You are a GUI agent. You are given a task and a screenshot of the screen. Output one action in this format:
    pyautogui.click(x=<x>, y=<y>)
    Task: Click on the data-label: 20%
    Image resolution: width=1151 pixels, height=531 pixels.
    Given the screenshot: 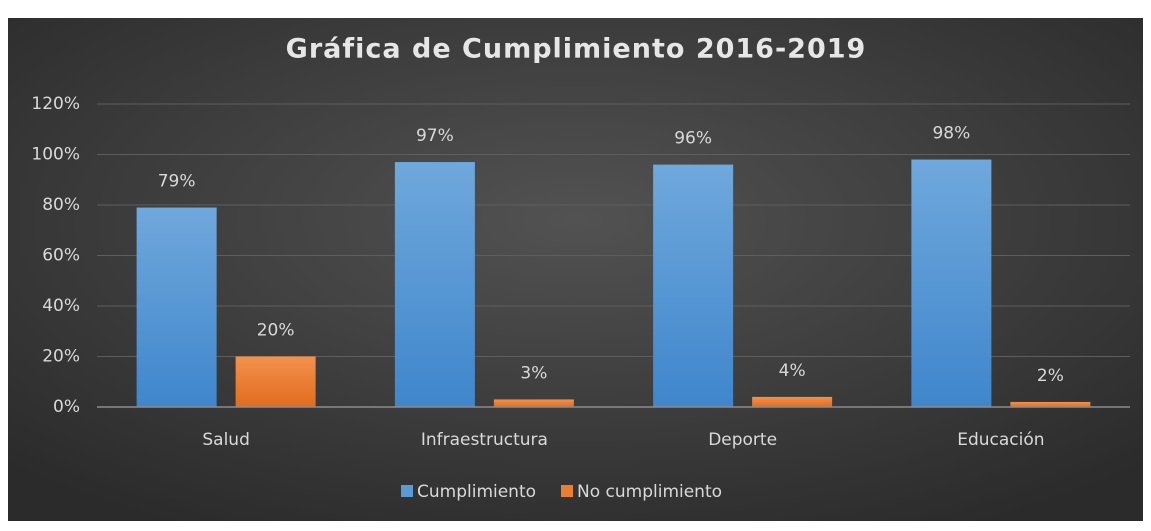 What is the action you would take?
    pyautogui.click(x=276, y=331)
    